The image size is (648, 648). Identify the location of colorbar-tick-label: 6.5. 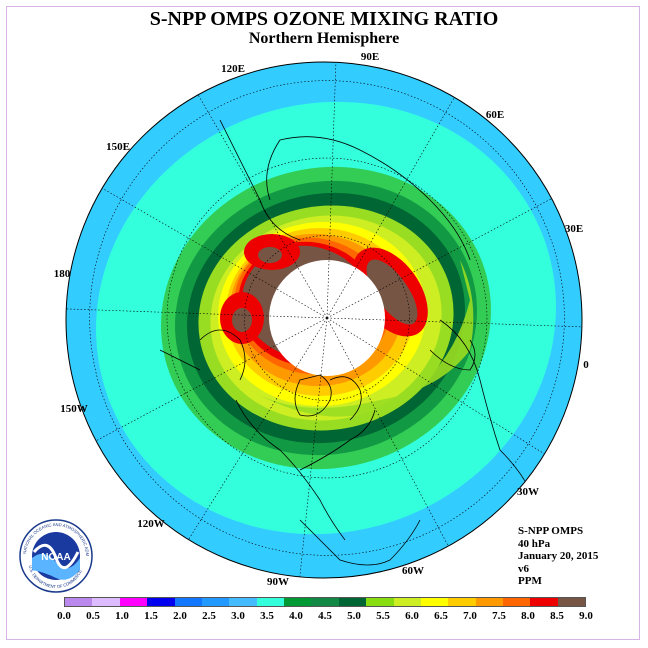
(441, 616).